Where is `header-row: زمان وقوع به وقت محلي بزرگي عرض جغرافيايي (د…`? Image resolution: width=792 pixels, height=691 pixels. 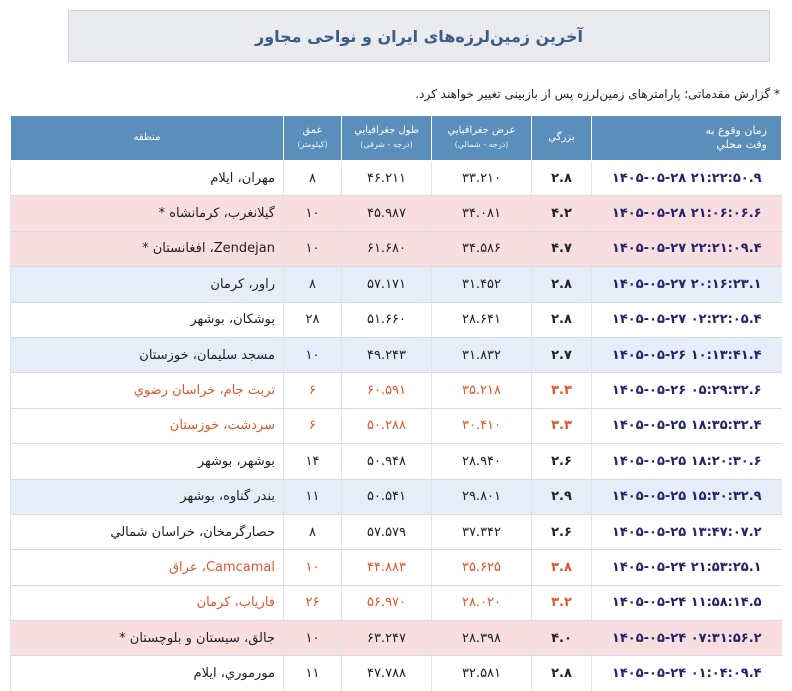
header-row: زمان وقوع به وقت محلي بزرگي عرض جغرافيايي (د… is located at coordinates (396, 138).